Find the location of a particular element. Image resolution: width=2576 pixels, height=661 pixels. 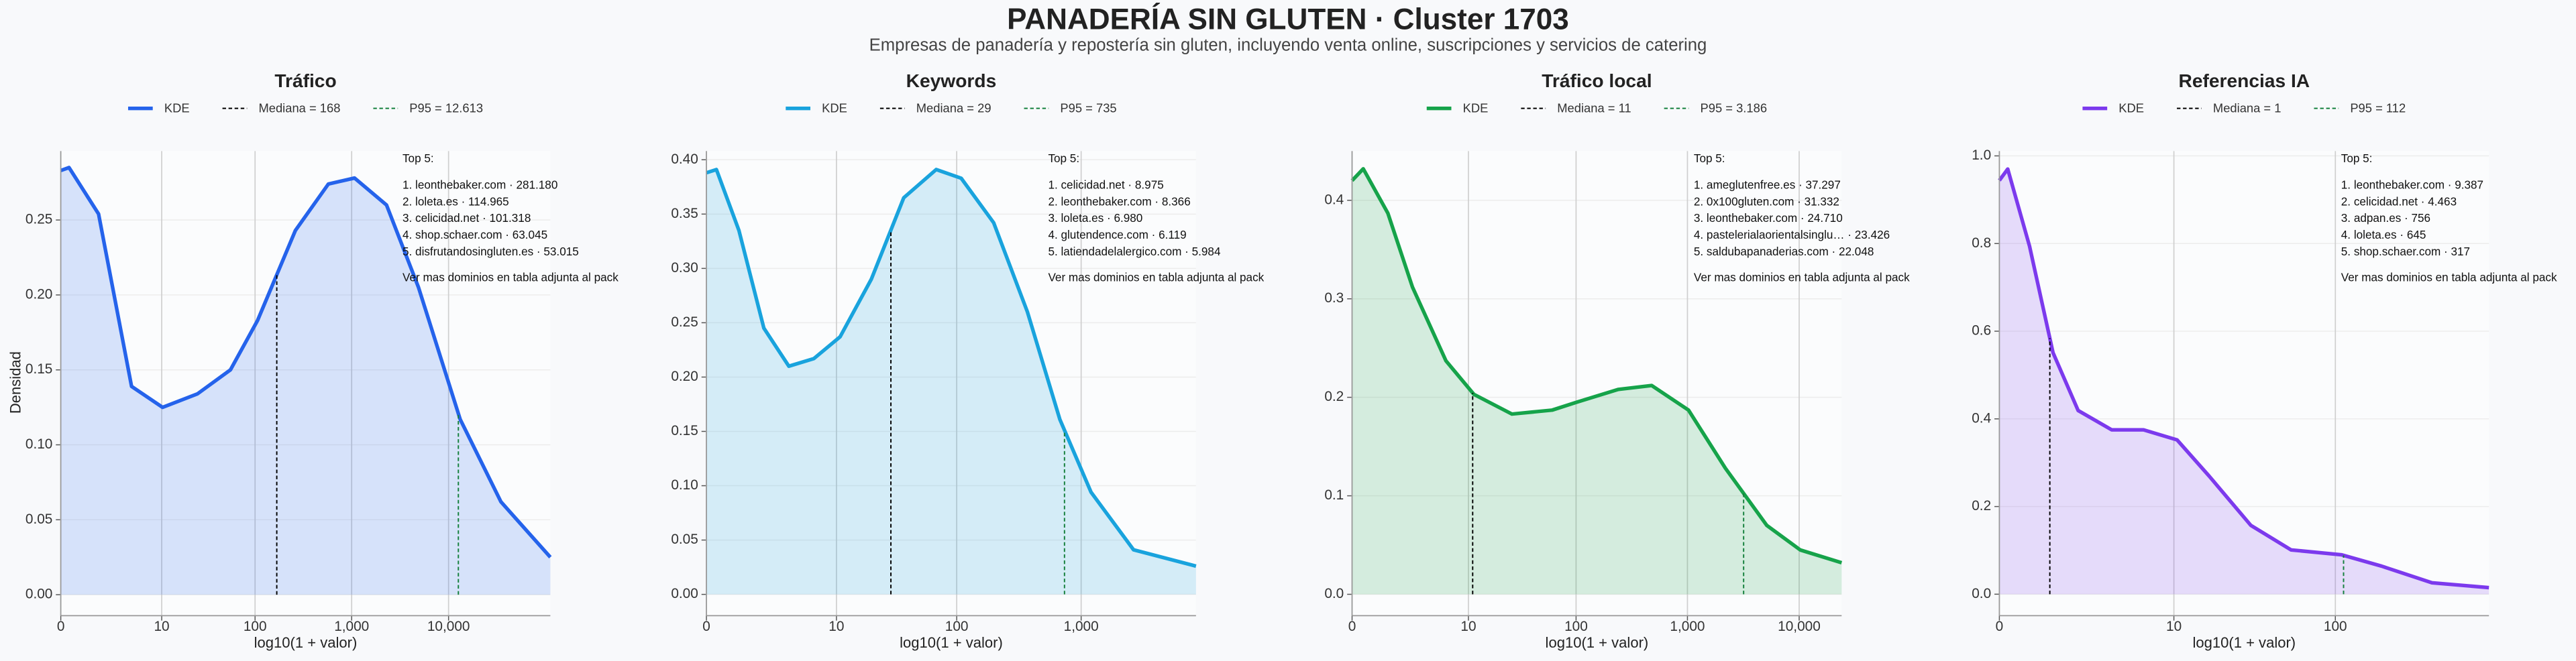

annotation-item: 3. leonthebaker.com · 24.710 is located at coordinates (1768, 218).